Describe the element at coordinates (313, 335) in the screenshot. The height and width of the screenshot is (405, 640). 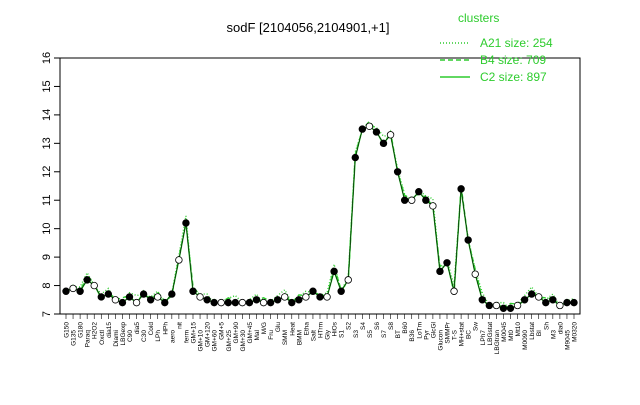
I see `x-tick-label: Salt` at that location.